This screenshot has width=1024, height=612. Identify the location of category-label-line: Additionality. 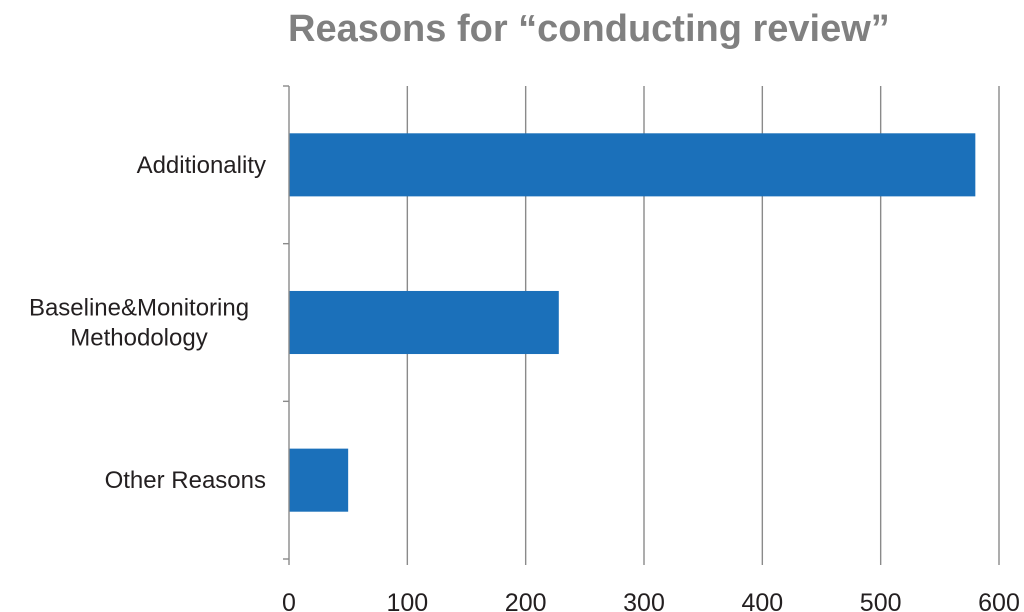
(201, 165).